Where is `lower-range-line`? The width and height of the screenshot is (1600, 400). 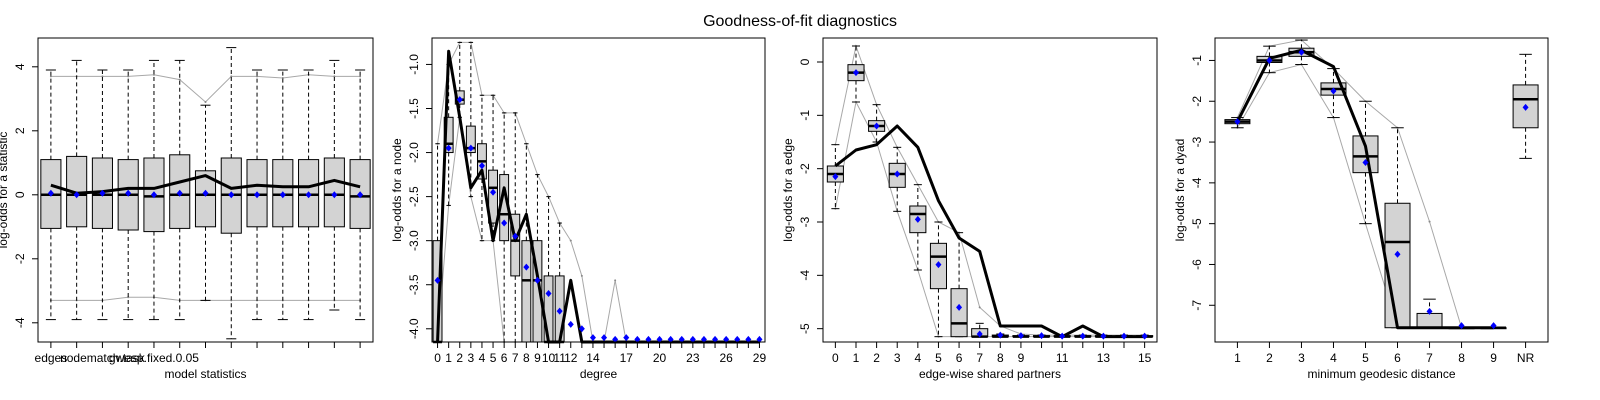 lower-range-line is located at coordinates (989, 219).